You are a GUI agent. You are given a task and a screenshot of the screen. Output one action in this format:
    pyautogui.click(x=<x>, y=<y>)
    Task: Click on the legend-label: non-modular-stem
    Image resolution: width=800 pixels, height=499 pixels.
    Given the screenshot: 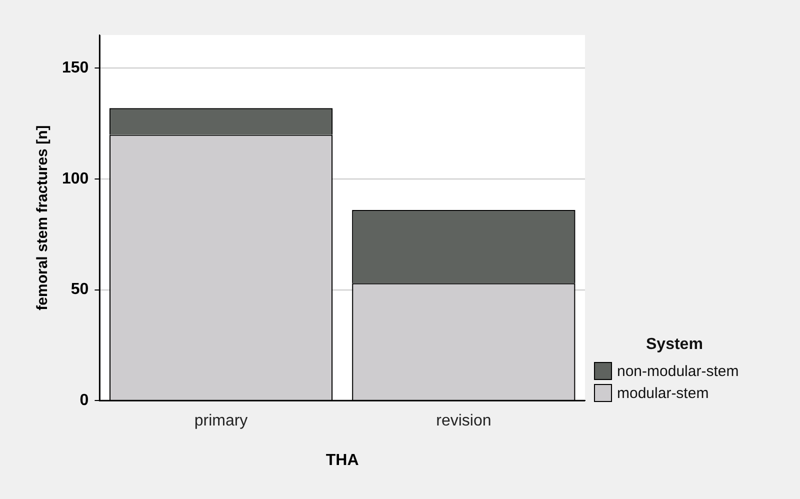 What is the action you would take?
    pyautogui.click(x=678, y=371)
    